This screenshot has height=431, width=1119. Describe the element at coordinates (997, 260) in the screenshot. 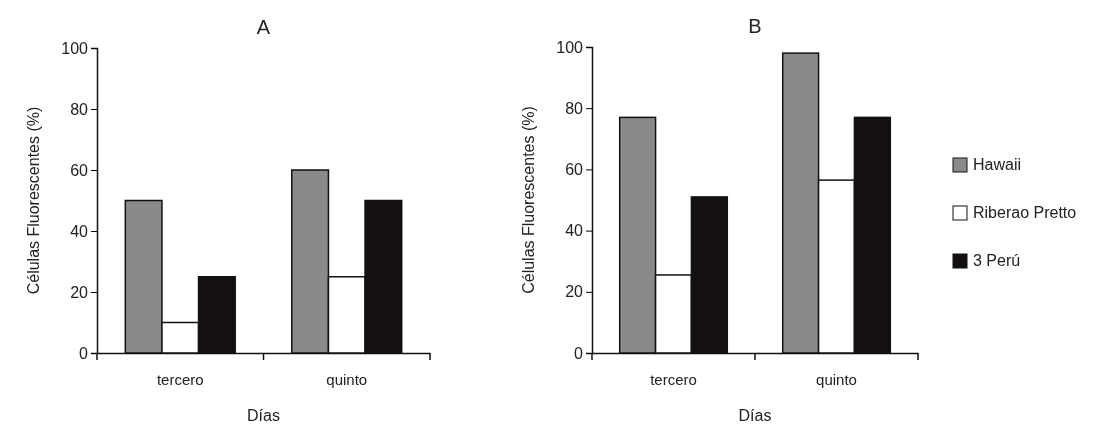

I see `legend-label: 3 Perú` at that location.